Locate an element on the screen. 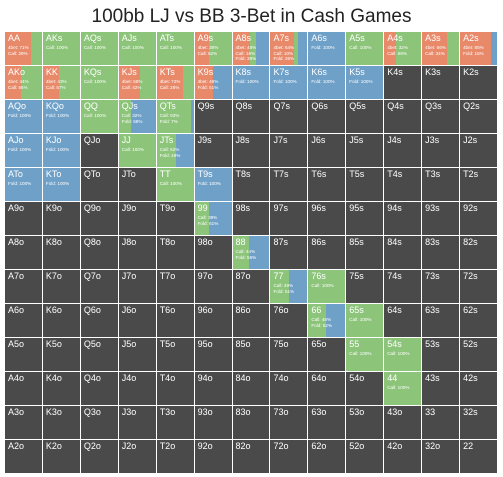  hand-cell-J7o: J7o is located at coordinates (137, 286).